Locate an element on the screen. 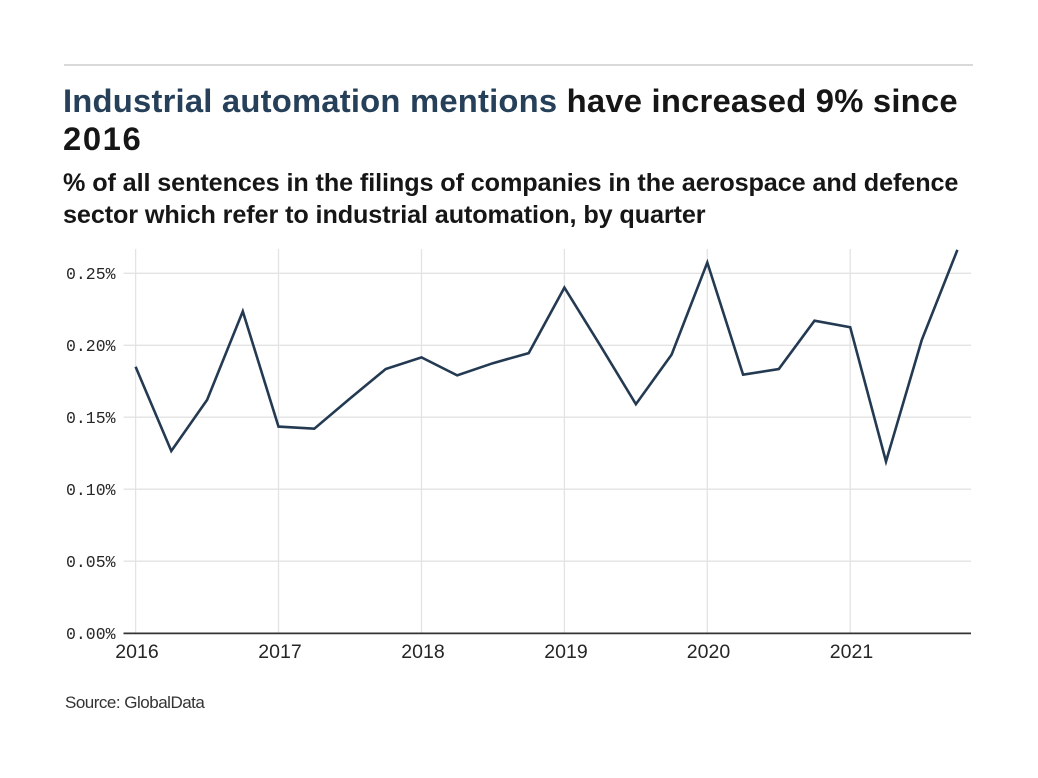 The image size is (1038, 778). svg-text: 2019 is located at coordinates (565, 652).